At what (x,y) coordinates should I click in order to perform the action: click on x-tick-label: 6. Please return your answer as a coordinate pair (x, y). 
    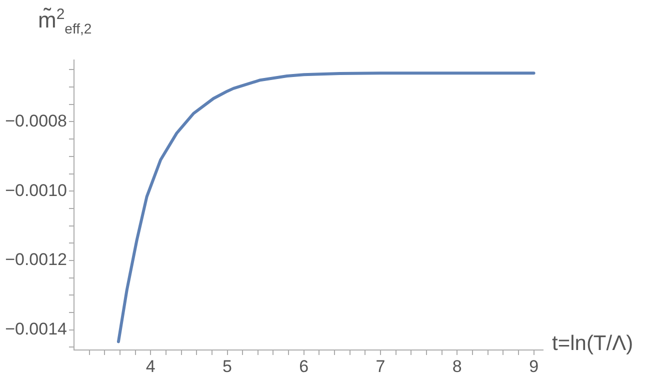
    Looking at the image, I should click on (304, 366).